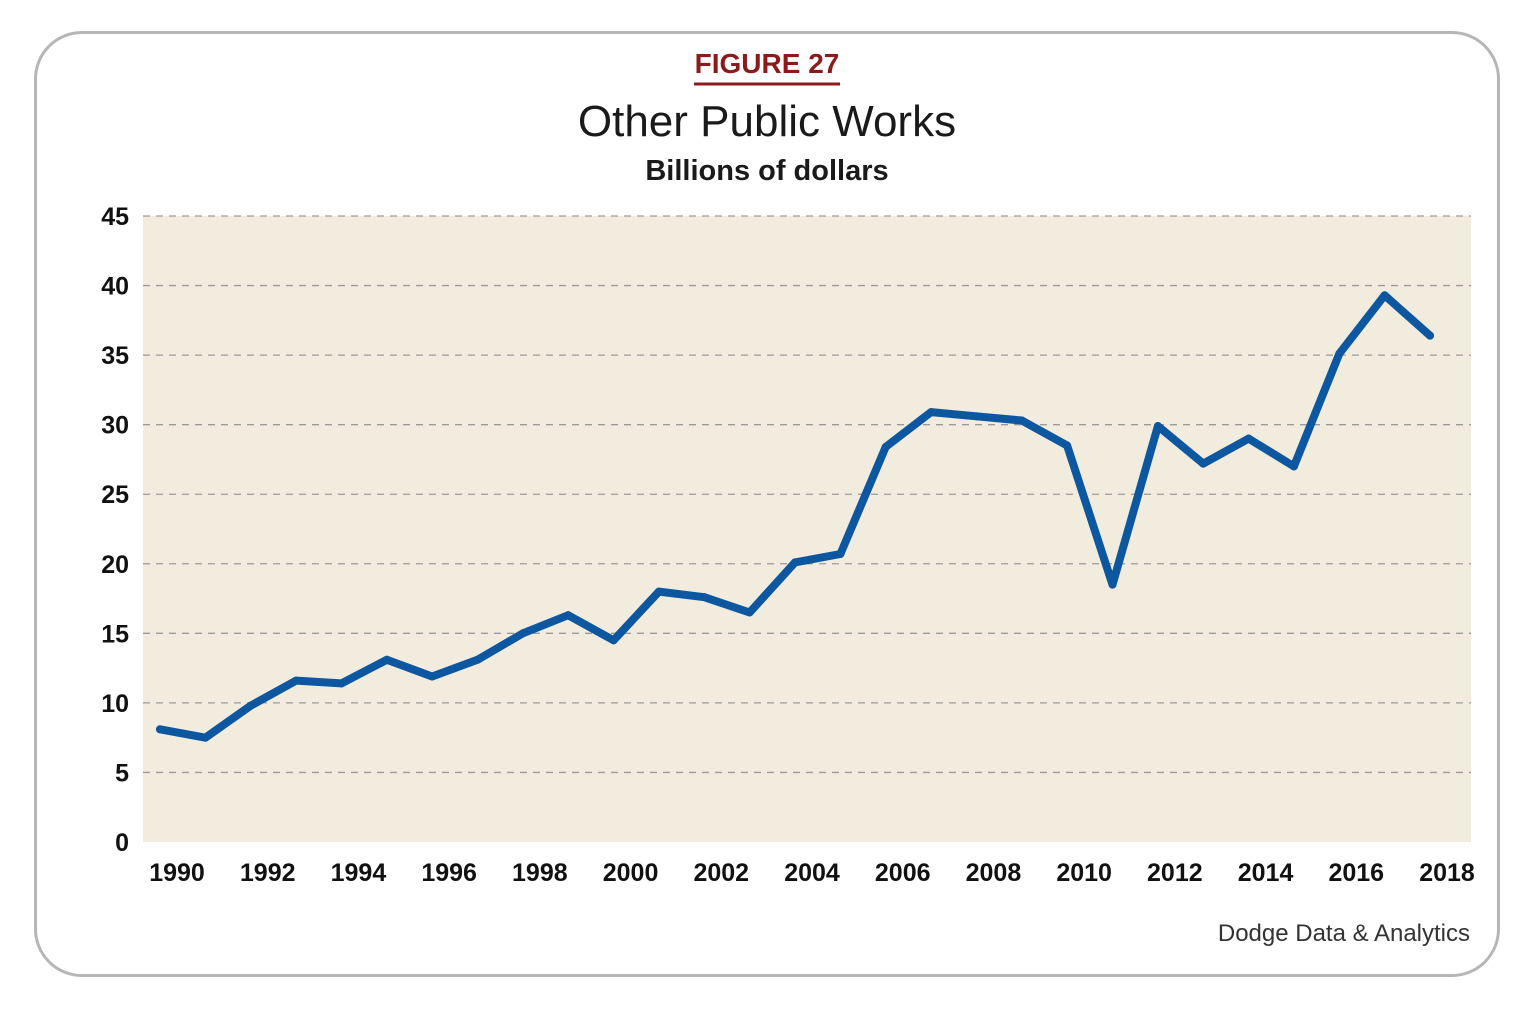  Describe the element at coordinates (540, 873) in the screenshot. I see `x-tick-label: 1998` at that location.